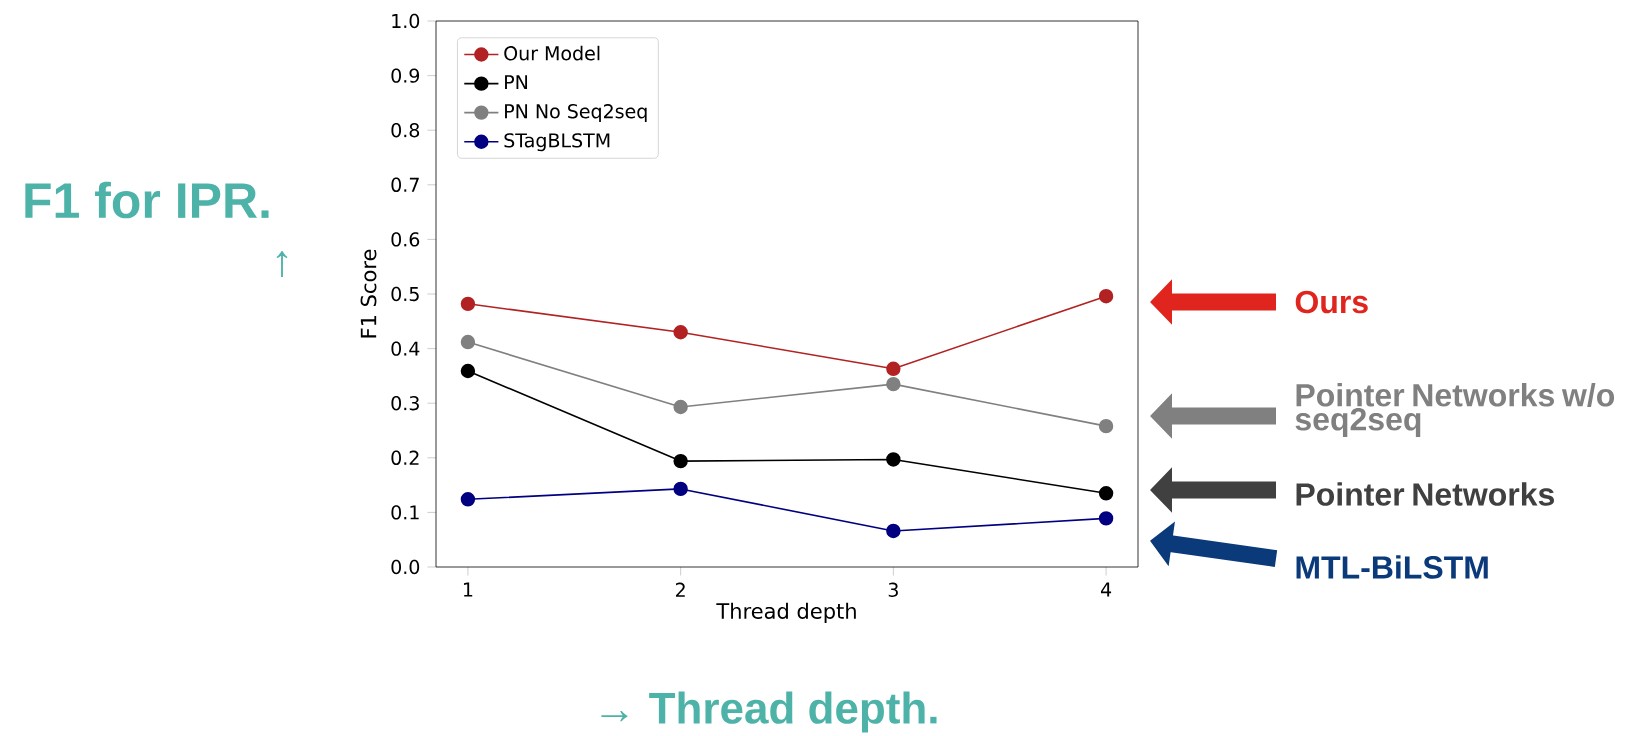 The width and height of the screenshot is (1646, 736). I want to click on legend-label: Our Model, so click(552, 53).